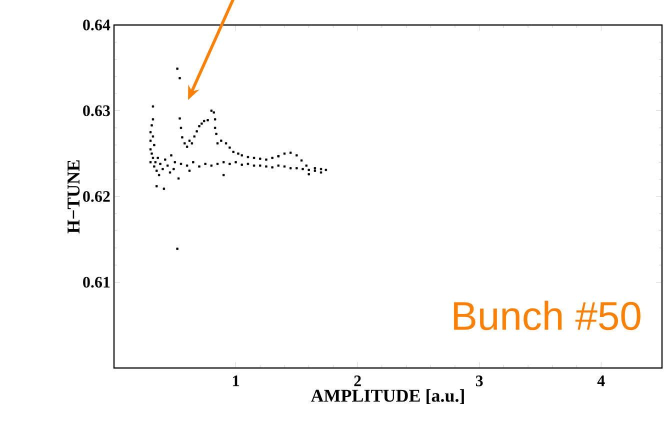 Image resolution: width=668 pixels, height=445 pixels. I want to click on annotation: Bunch #50, so click(547, 315).